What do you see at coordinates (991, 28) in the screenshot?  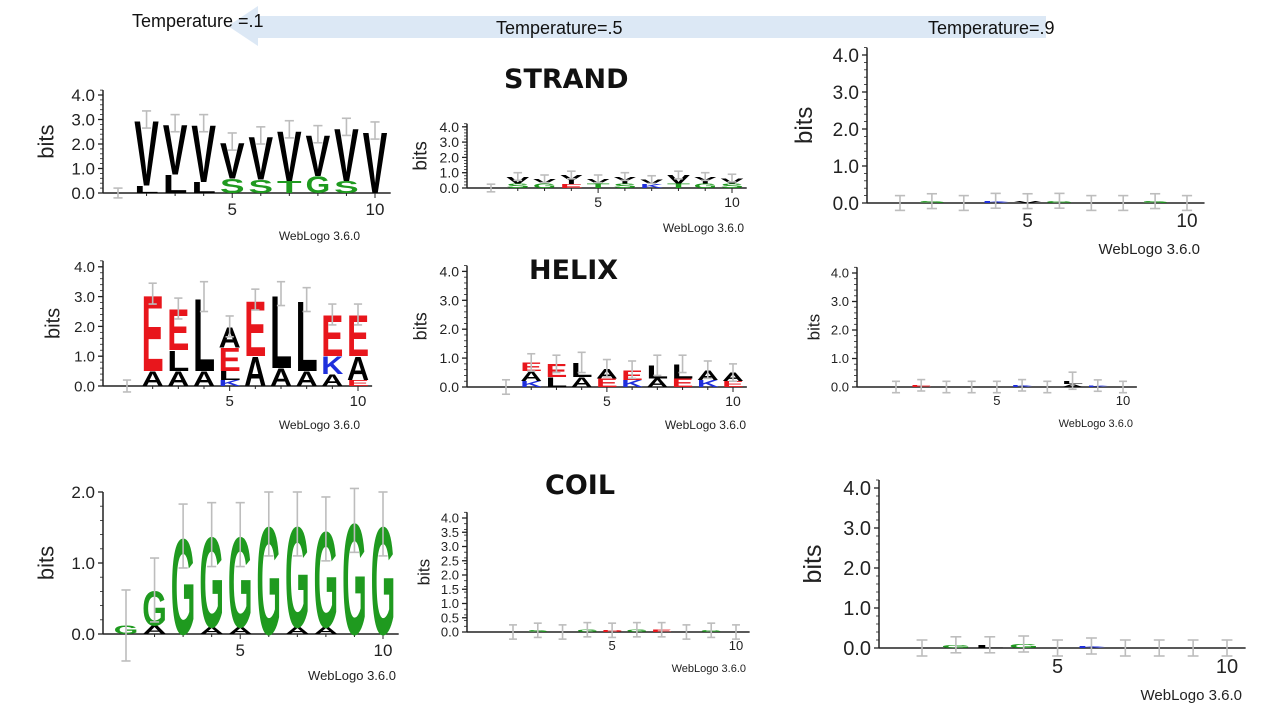 I see `temperature-label-high: Temperature=.9` at bounding box center [991, 28].